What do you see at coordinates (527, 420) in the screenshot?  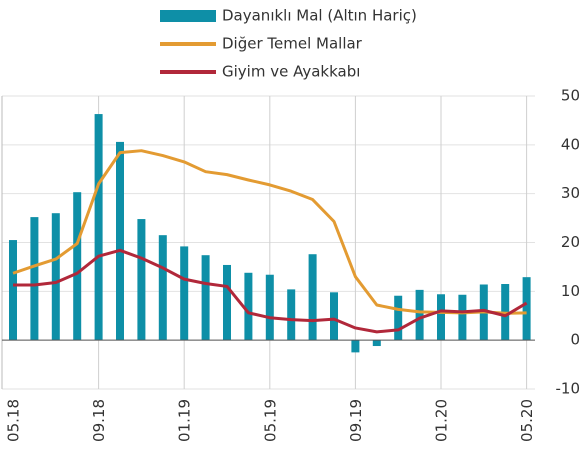 I see `x-tick-label: 05.20` at bounding box center [527, 420].